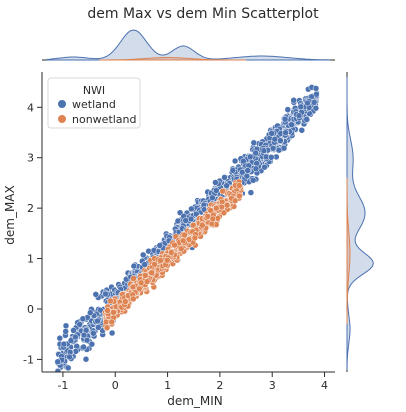  What do you see at coordinates (167, 385) in the screenshot?
I see `x-tick-label: 1` at bounding box center [167, 385].